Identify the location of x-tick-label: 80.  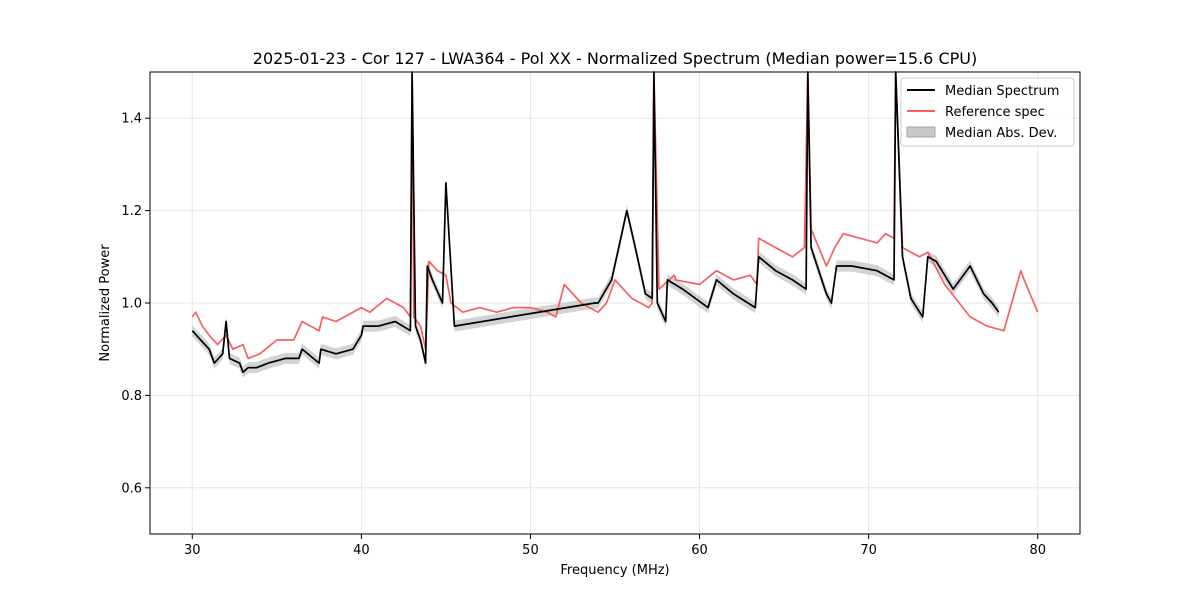
(1037, 550).